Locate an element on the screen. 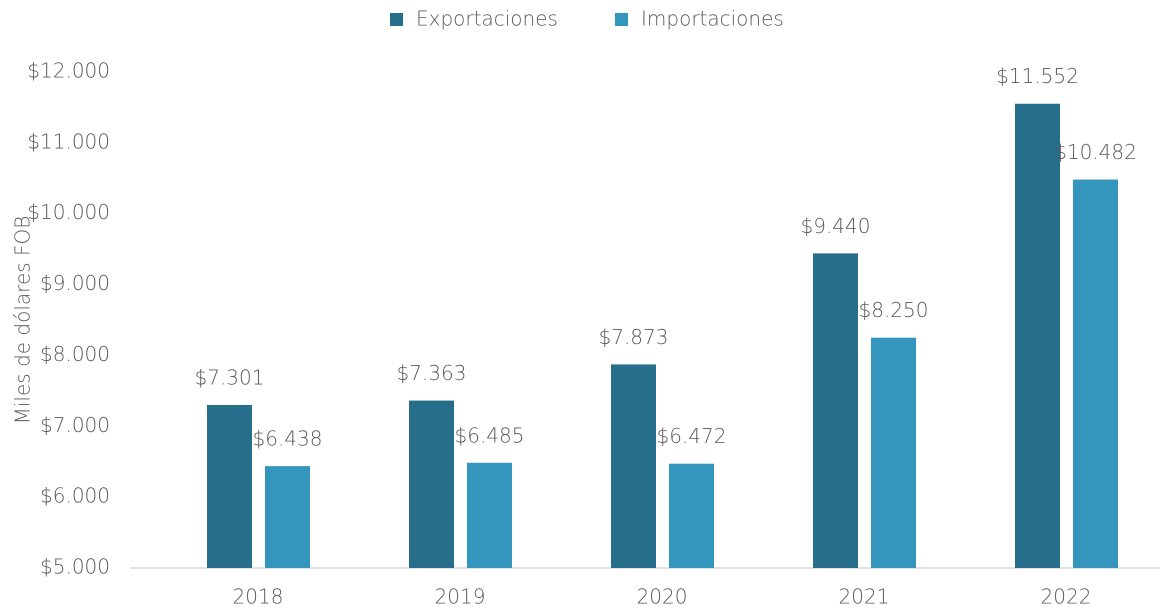 The width and height of the screenshot is (1167, 611). legend-label: Exportaciones is located at coordinates (487, 19).